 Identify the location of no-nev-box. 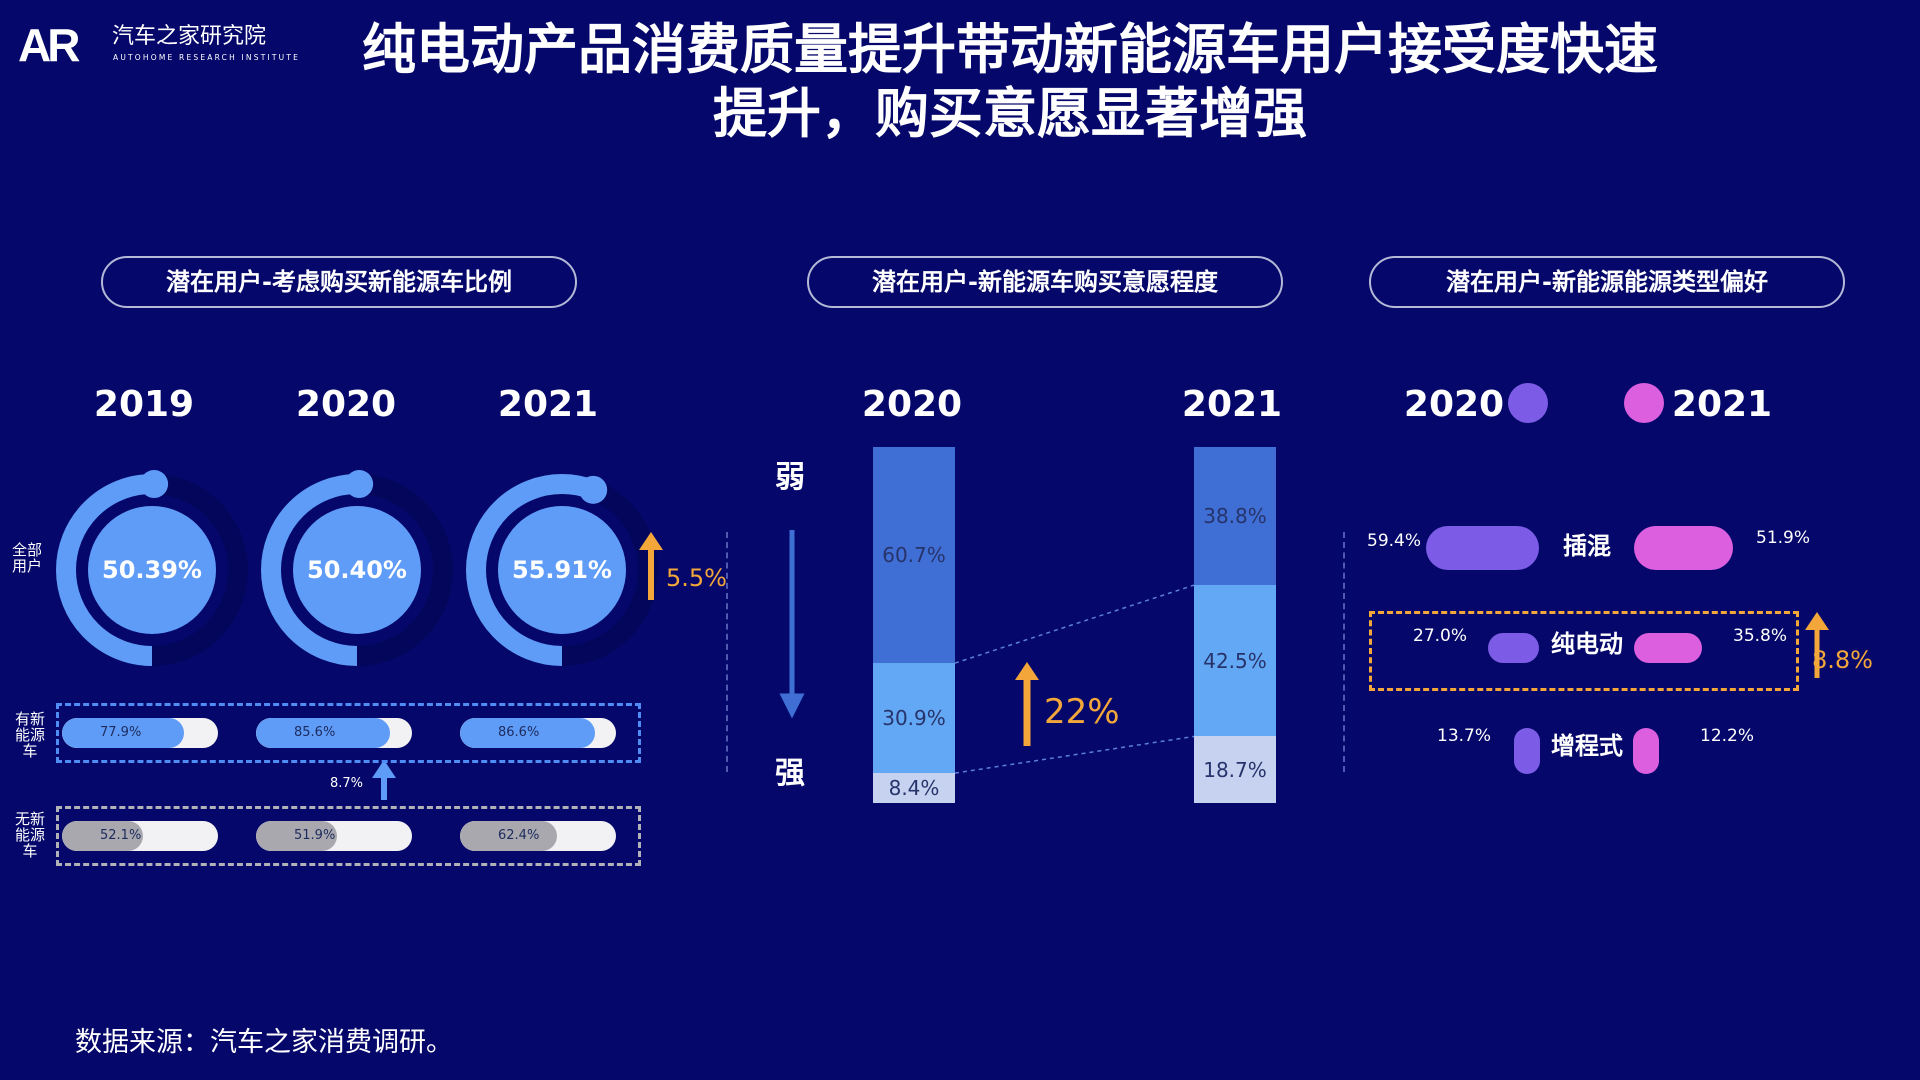
(348, 836).